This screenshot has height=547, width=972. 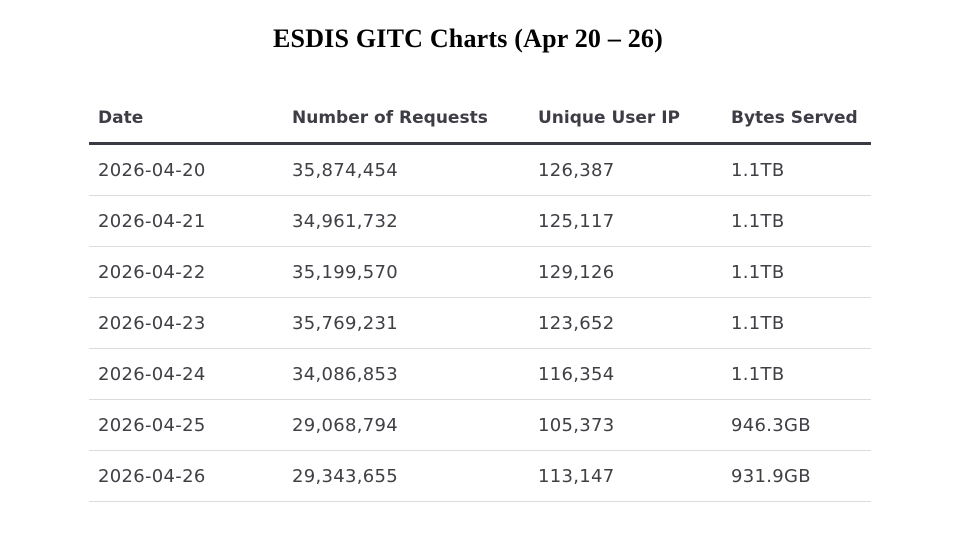 I want to click on cell-unique-ip: 113,147, so click(x=625, y=476).